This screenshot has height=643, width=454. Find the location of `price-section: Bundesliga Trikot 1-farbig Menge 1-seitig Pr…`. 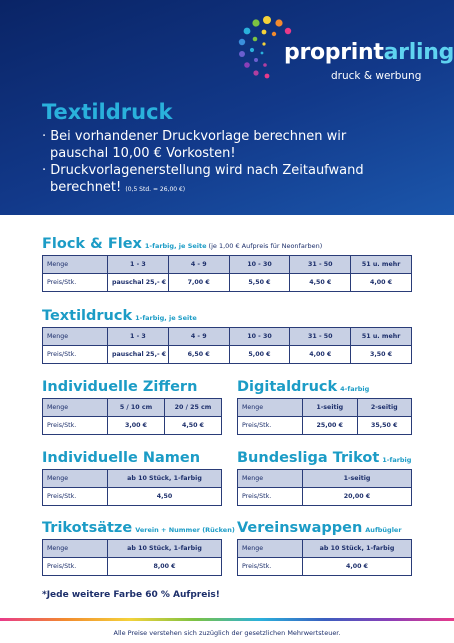

price-section: Bundesliga Trikot 1-farbig Menge 1-seitig Pr… is located at coordinates (324, 478).